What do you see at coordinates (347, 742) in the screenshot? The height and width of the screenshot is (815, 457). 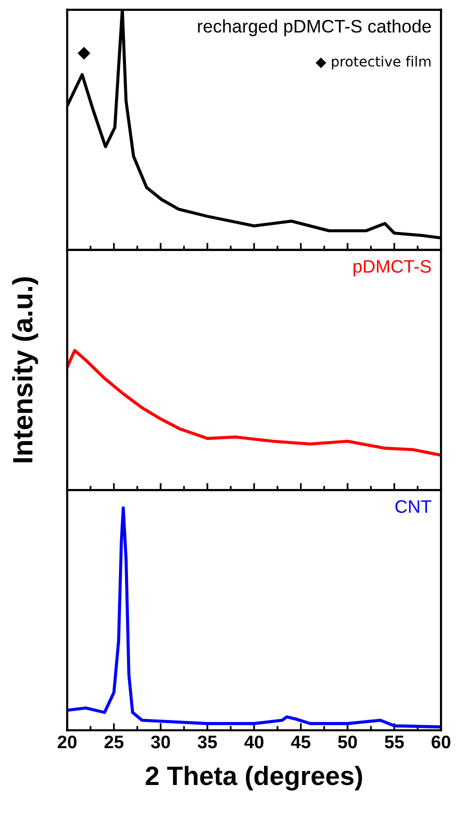 I see `x-tick-label: 50` at bounding box center [347, 742].